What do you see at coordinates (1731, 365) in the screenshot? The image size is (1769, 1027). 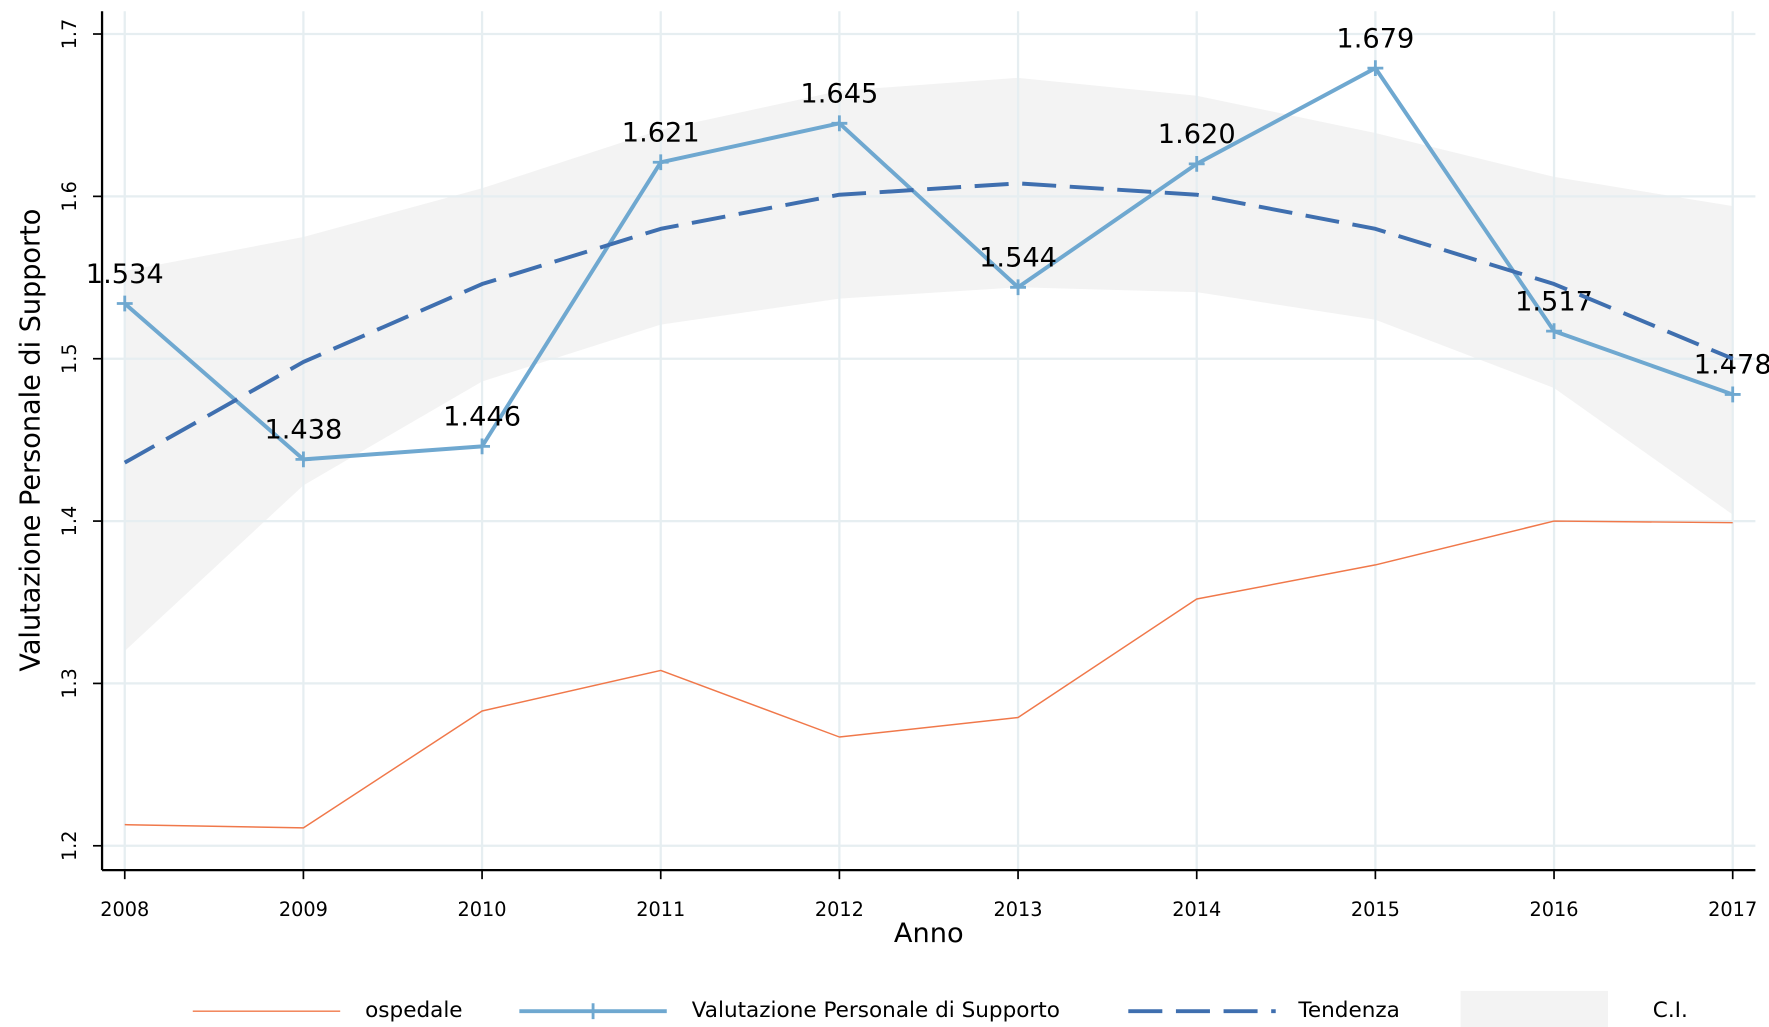 I see `value-label: 1.478` at bounding box center [1731, 365].